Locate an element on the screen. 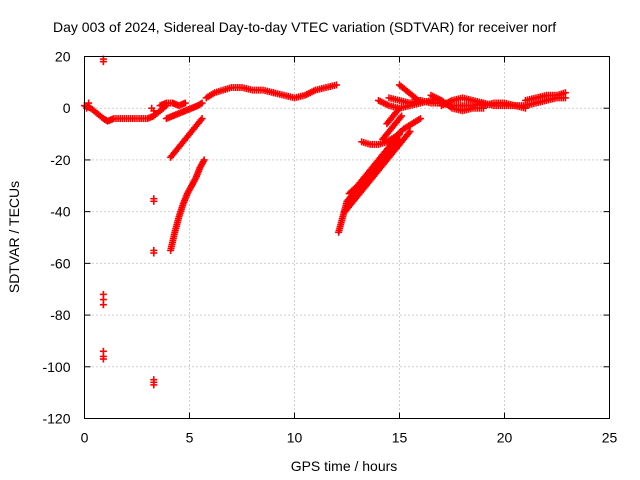 The height and width of the screenshot is (480, 640). x-tick-label: 10 is located at coordinates (295, 438).